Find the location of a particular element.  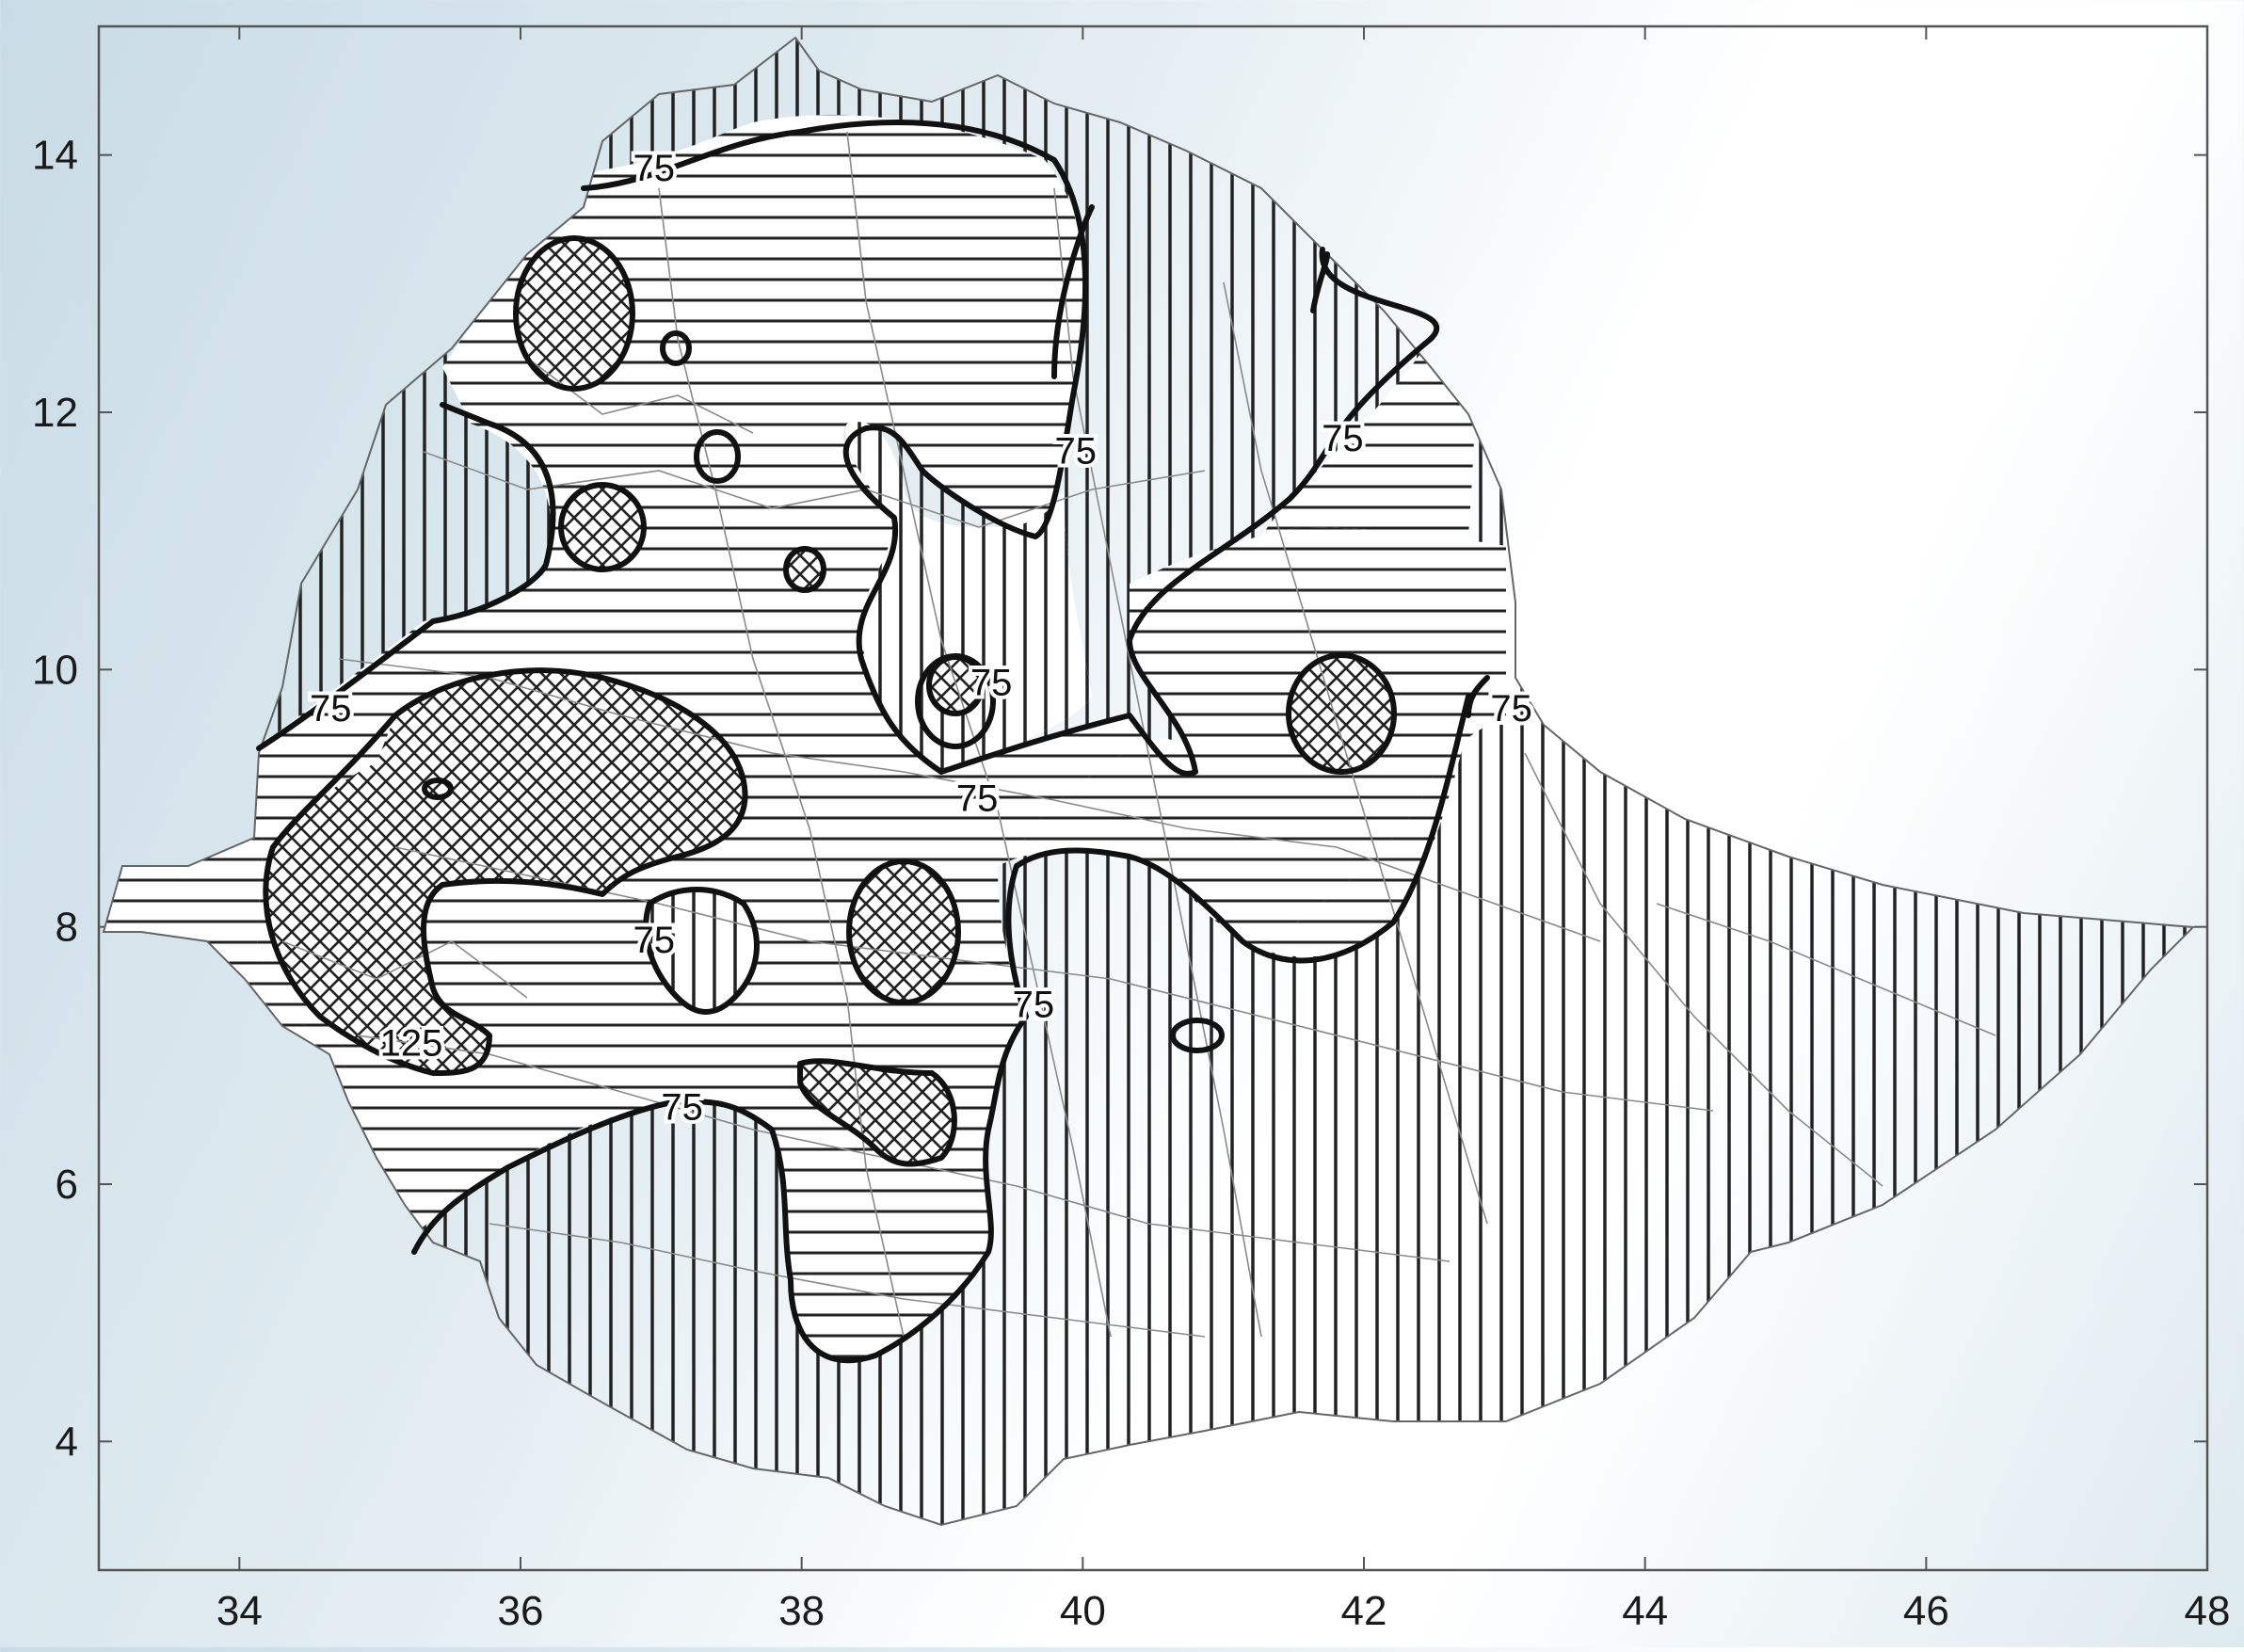

x-tick-label: 38 is located at coordinates (802, 1611).